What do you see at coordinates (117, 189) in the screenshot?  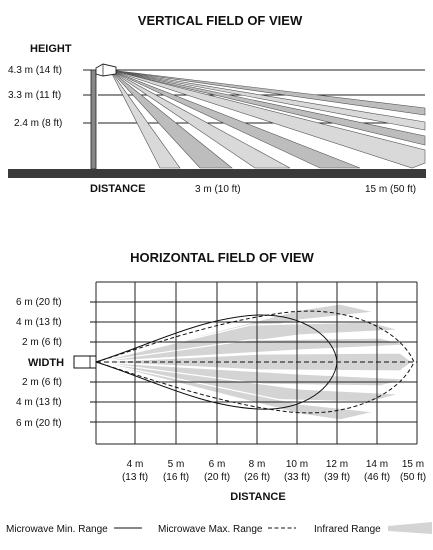 I see `vertical-distance-label: DISTANCE` at bounding box center [117, 189].